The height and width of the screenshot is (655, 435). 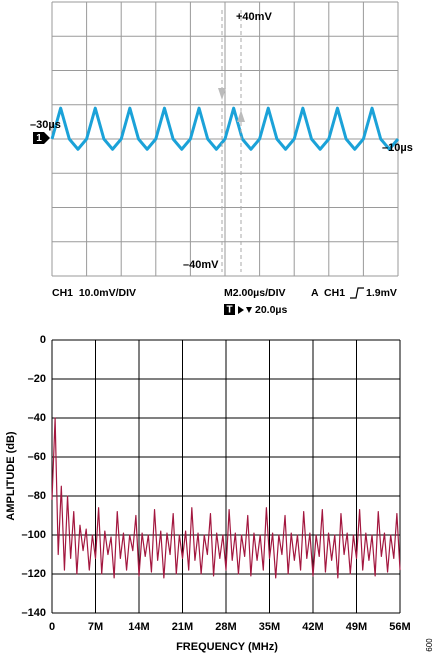 What do you see at coordinates (269, 627) in the screenshot?
I see `x-tick-label: 35M` at bounding box center [269, 627].